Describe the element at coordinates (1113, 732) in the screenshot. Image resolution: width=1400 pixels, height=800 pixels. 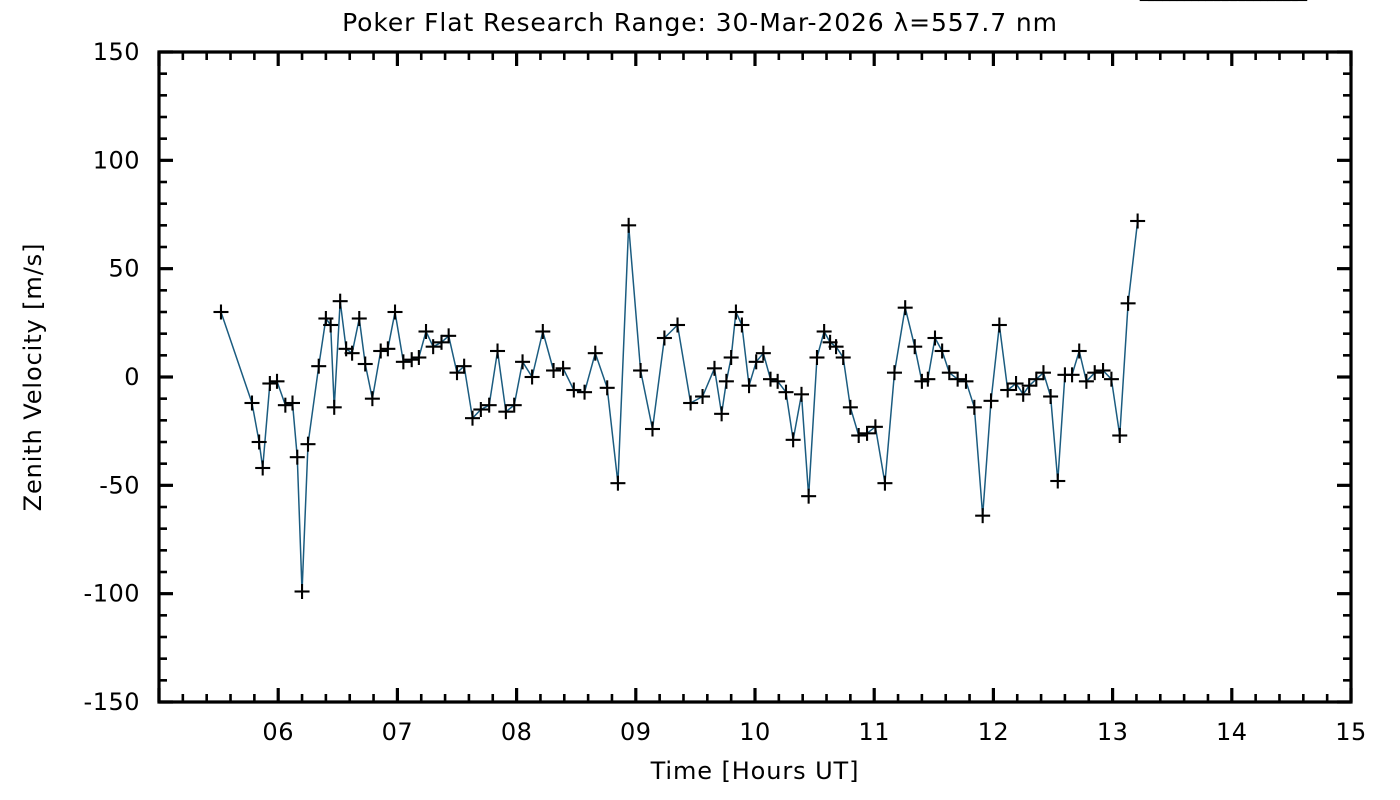
I see `x-tick-label: 13` at that location.